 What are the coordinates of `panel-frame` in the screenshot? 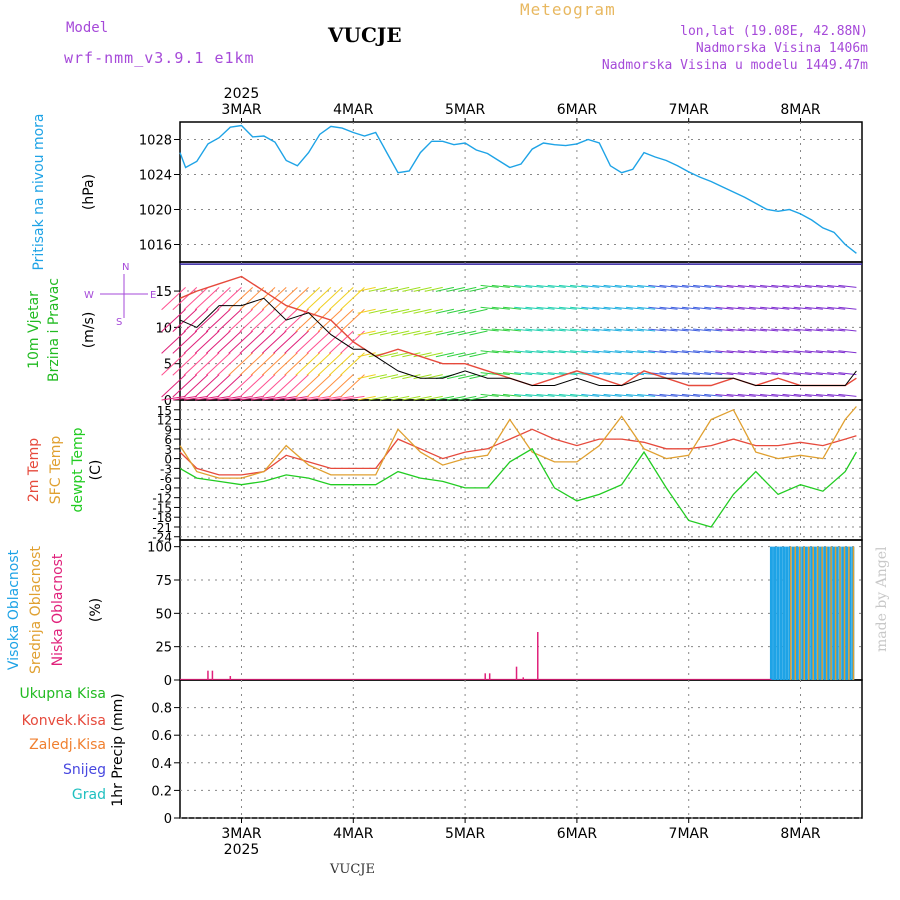 It's located at (521, 610).